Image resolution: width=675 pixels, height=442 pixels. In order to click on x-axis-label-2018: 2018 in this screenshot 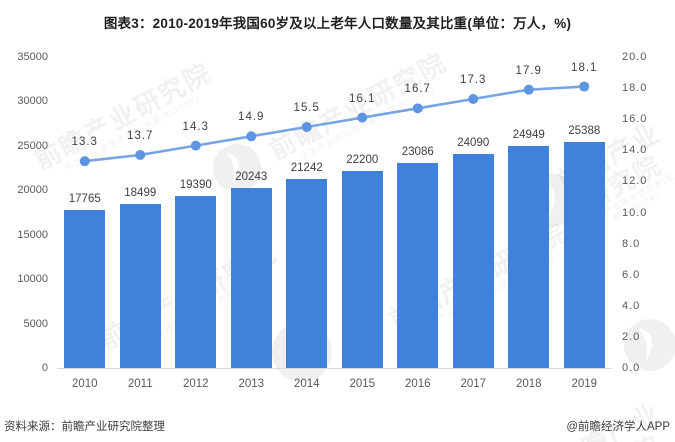, I will do `click(528, 384)`.